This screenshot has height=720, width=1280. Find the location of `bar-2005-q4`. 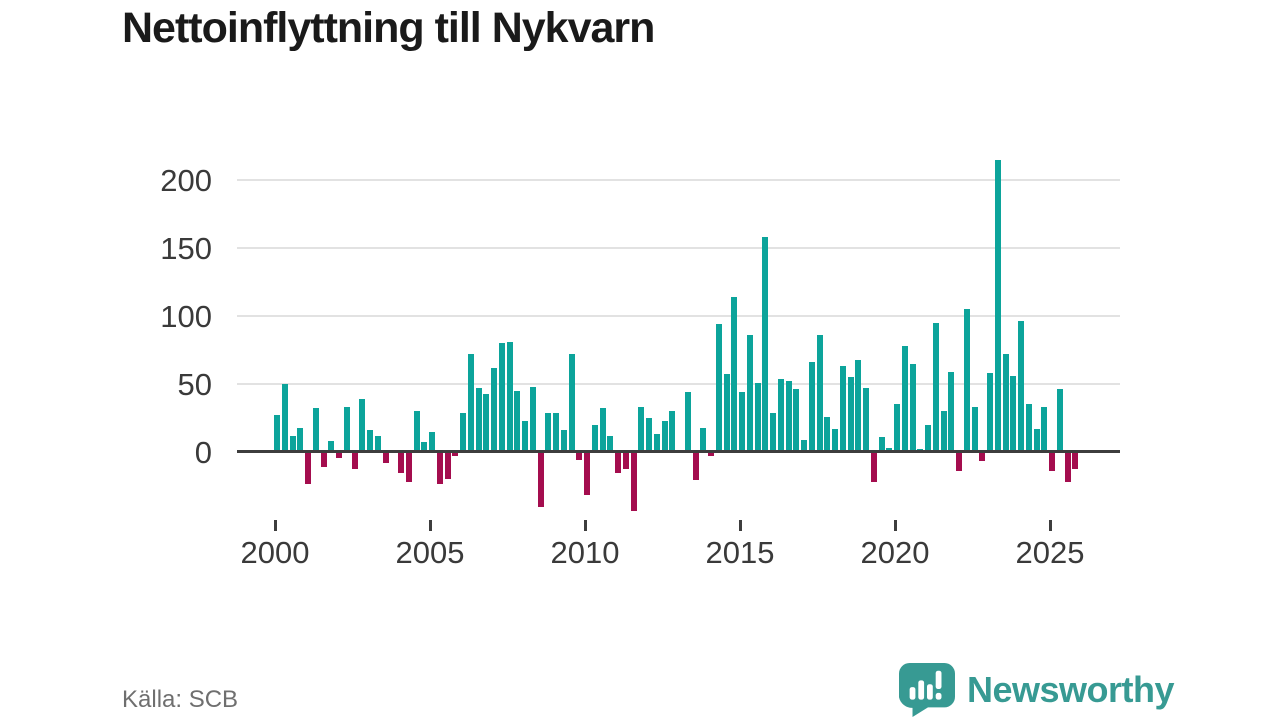

bar-2005-q4 is located at coordinates (455, 454).